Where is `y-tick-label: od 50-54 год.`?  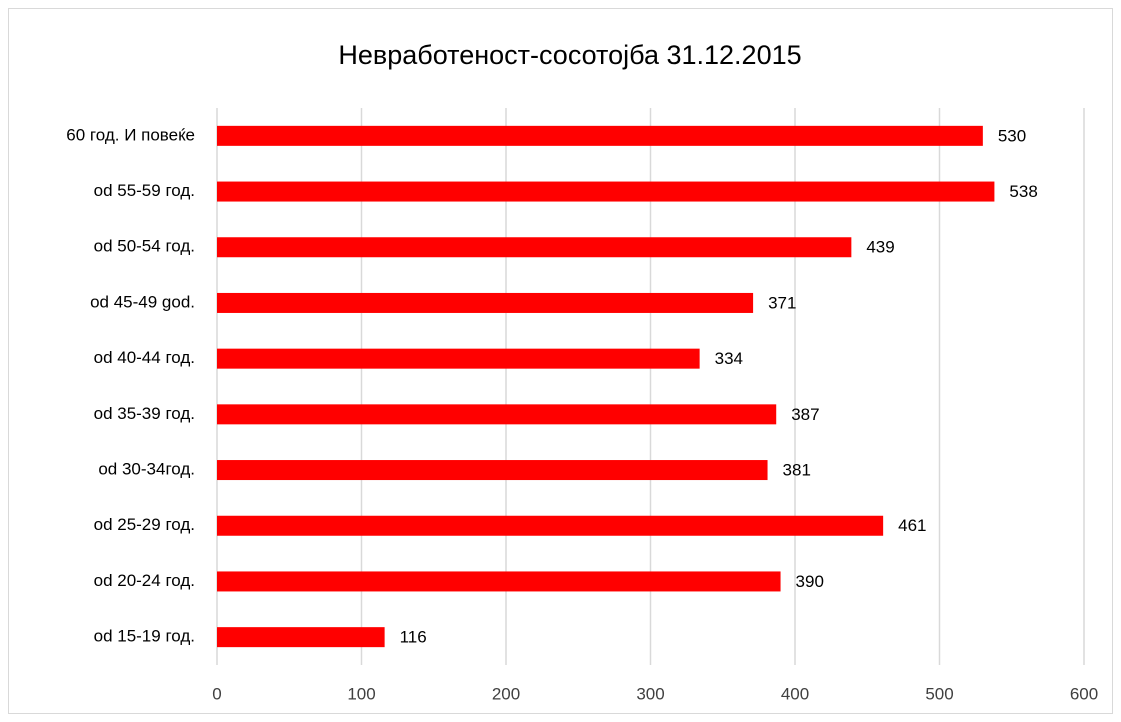
y-tick-label: od 50-54 год. is located at coordinates (144, 246).